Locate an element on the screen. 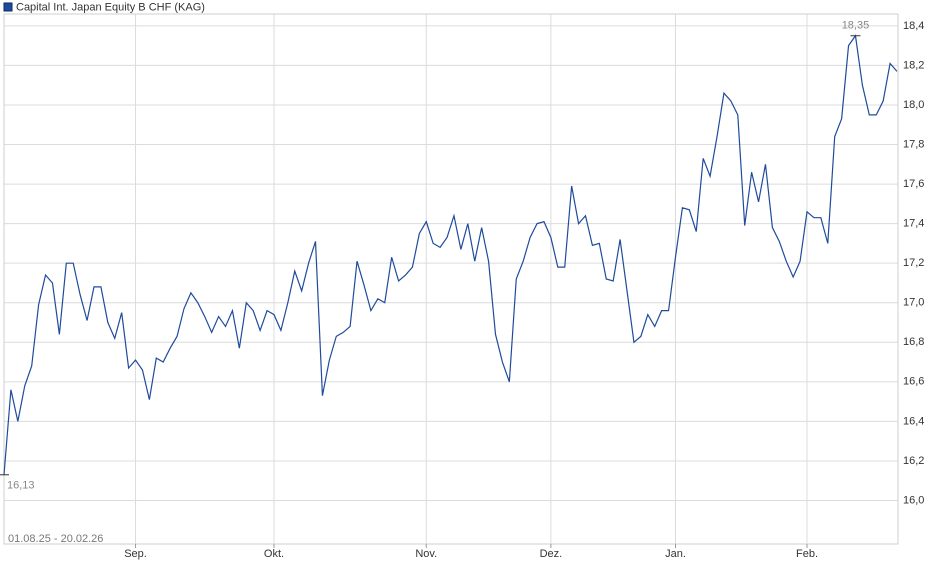 This screenshot has width=940, height=579. value-label: 16,13 is located at coordinates (21, 486).